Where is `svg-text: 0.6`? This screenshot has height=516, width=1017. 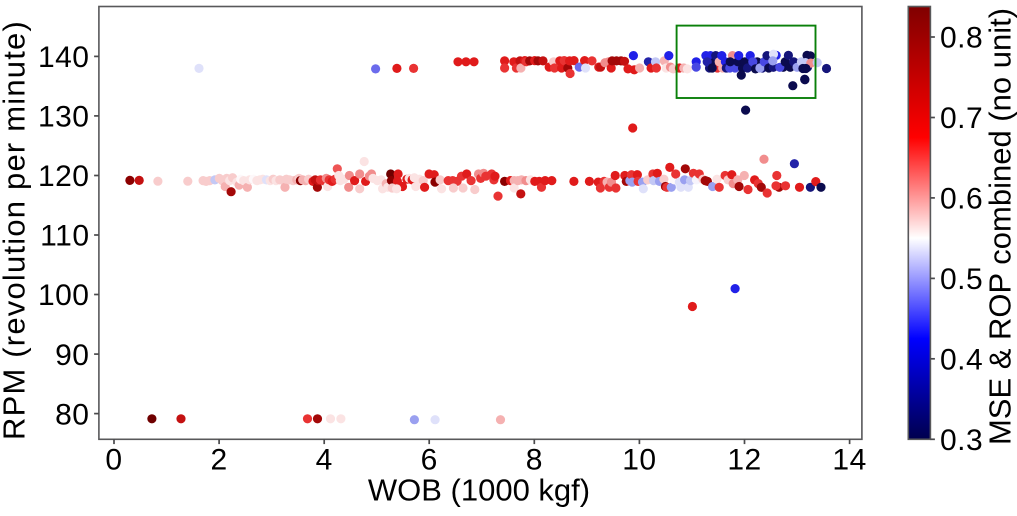
svg-text: 0.6 is located at coordinates (961, 199).